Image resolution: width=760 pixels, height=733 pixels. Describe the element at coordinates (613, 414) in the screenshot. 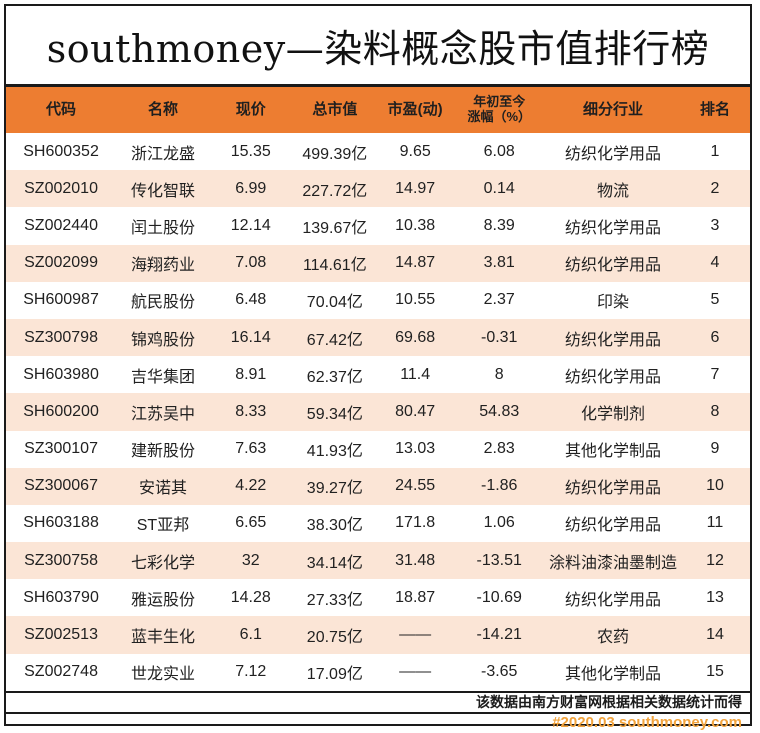

I see `cell-industry: 化学制剂` at that location.